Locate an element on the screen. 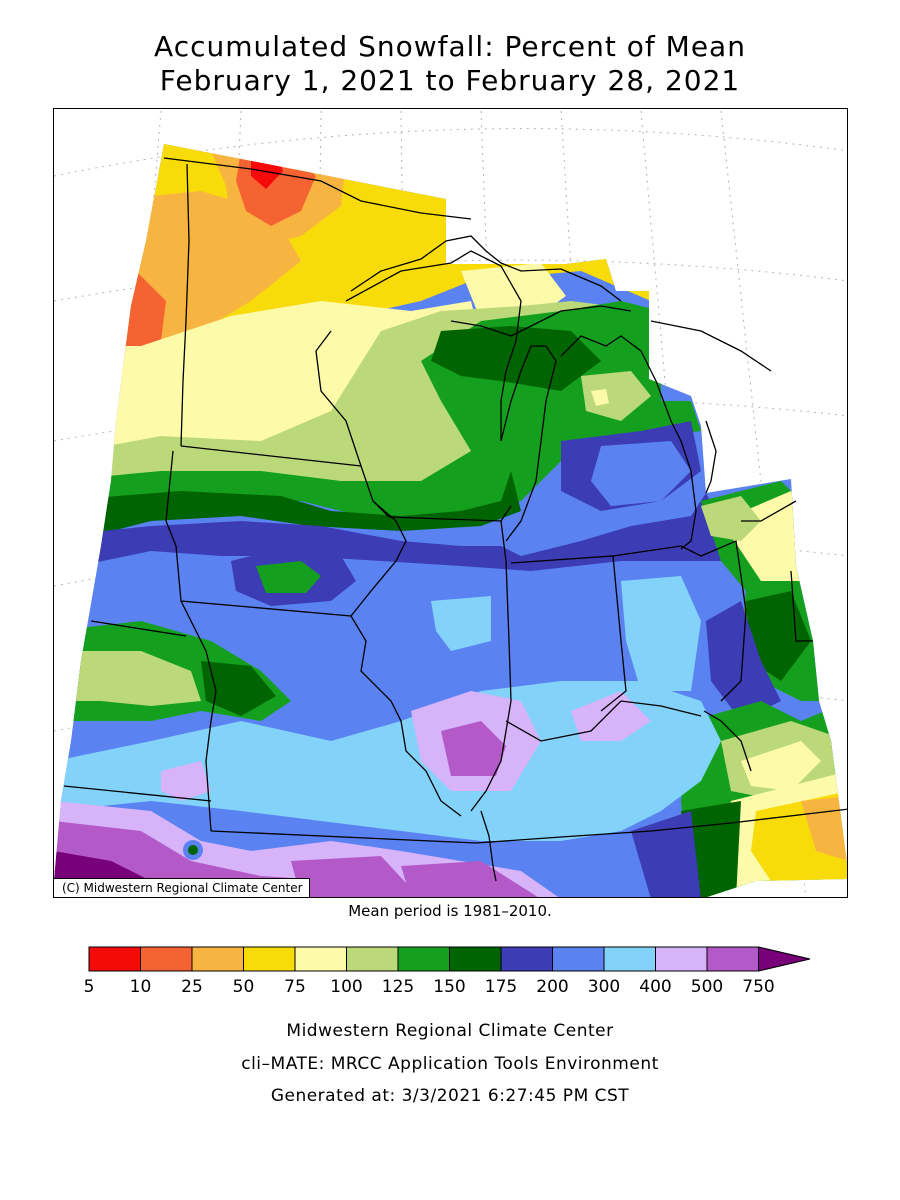 This screenshot has width=900, height=1200. legend-label: 300 is located at coordinates (604, 987).